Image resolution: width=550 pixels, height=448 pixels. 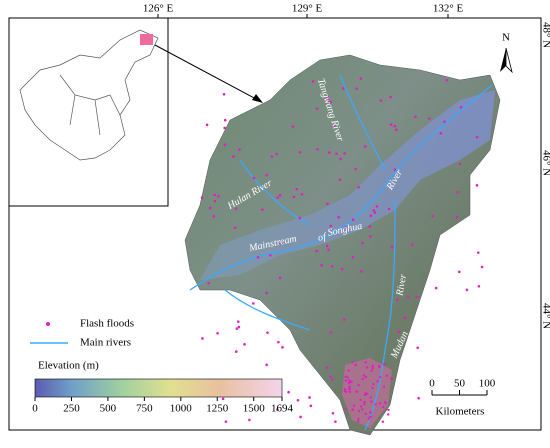 What do you see at coordinates (144, 409) in the screenshot?
I see `colorbar-tick-label: 750` at bounding box center [144, 409].